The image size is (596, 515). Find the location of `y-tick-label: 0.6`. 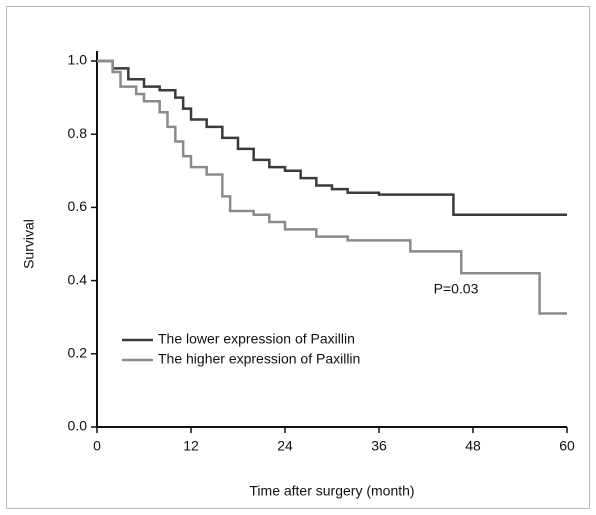

y-tick-label: 0.6 is located at coordinates (78, 206).